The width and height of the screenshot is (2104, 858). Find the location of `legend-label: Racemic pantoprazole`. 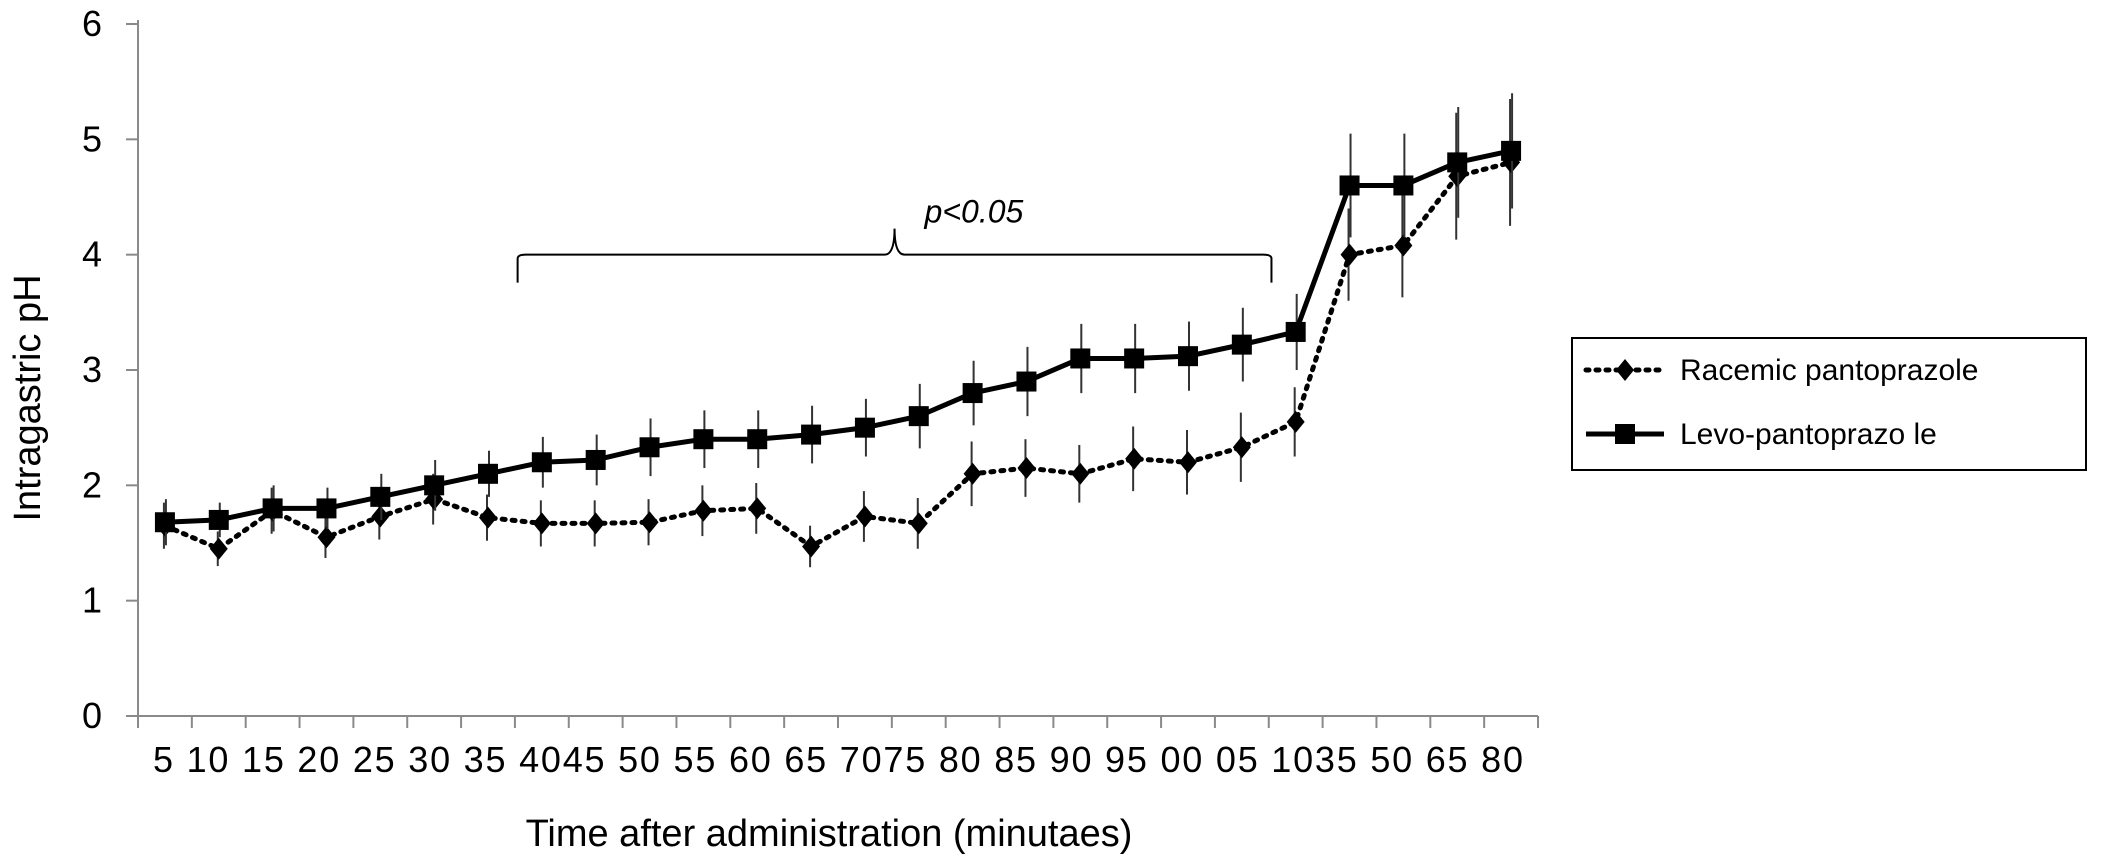

legend-label: Racemic pantoprazole is located at coordinates (1829, 370).